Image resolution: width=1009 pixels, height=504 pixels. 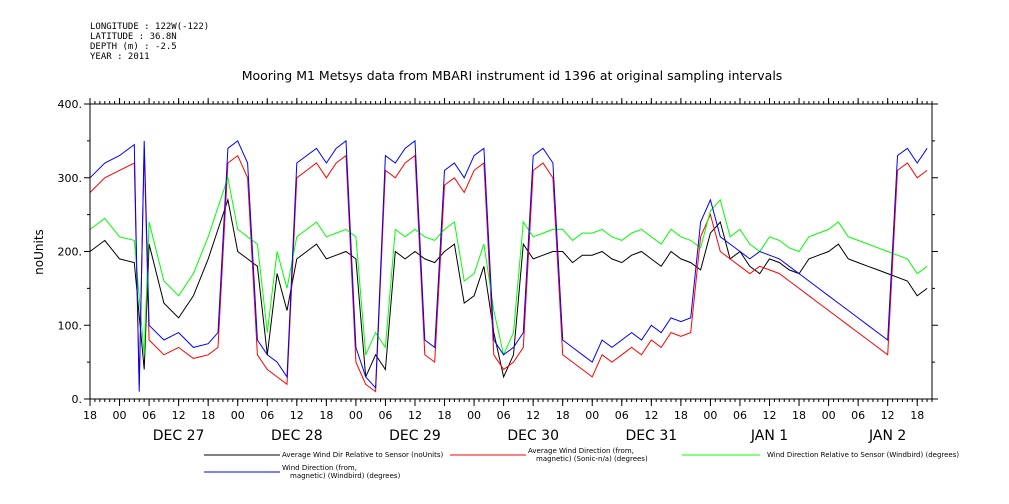 I want to click on longitude-text: LONGITUDE : 122W(-122), so click(x=150, y=27).